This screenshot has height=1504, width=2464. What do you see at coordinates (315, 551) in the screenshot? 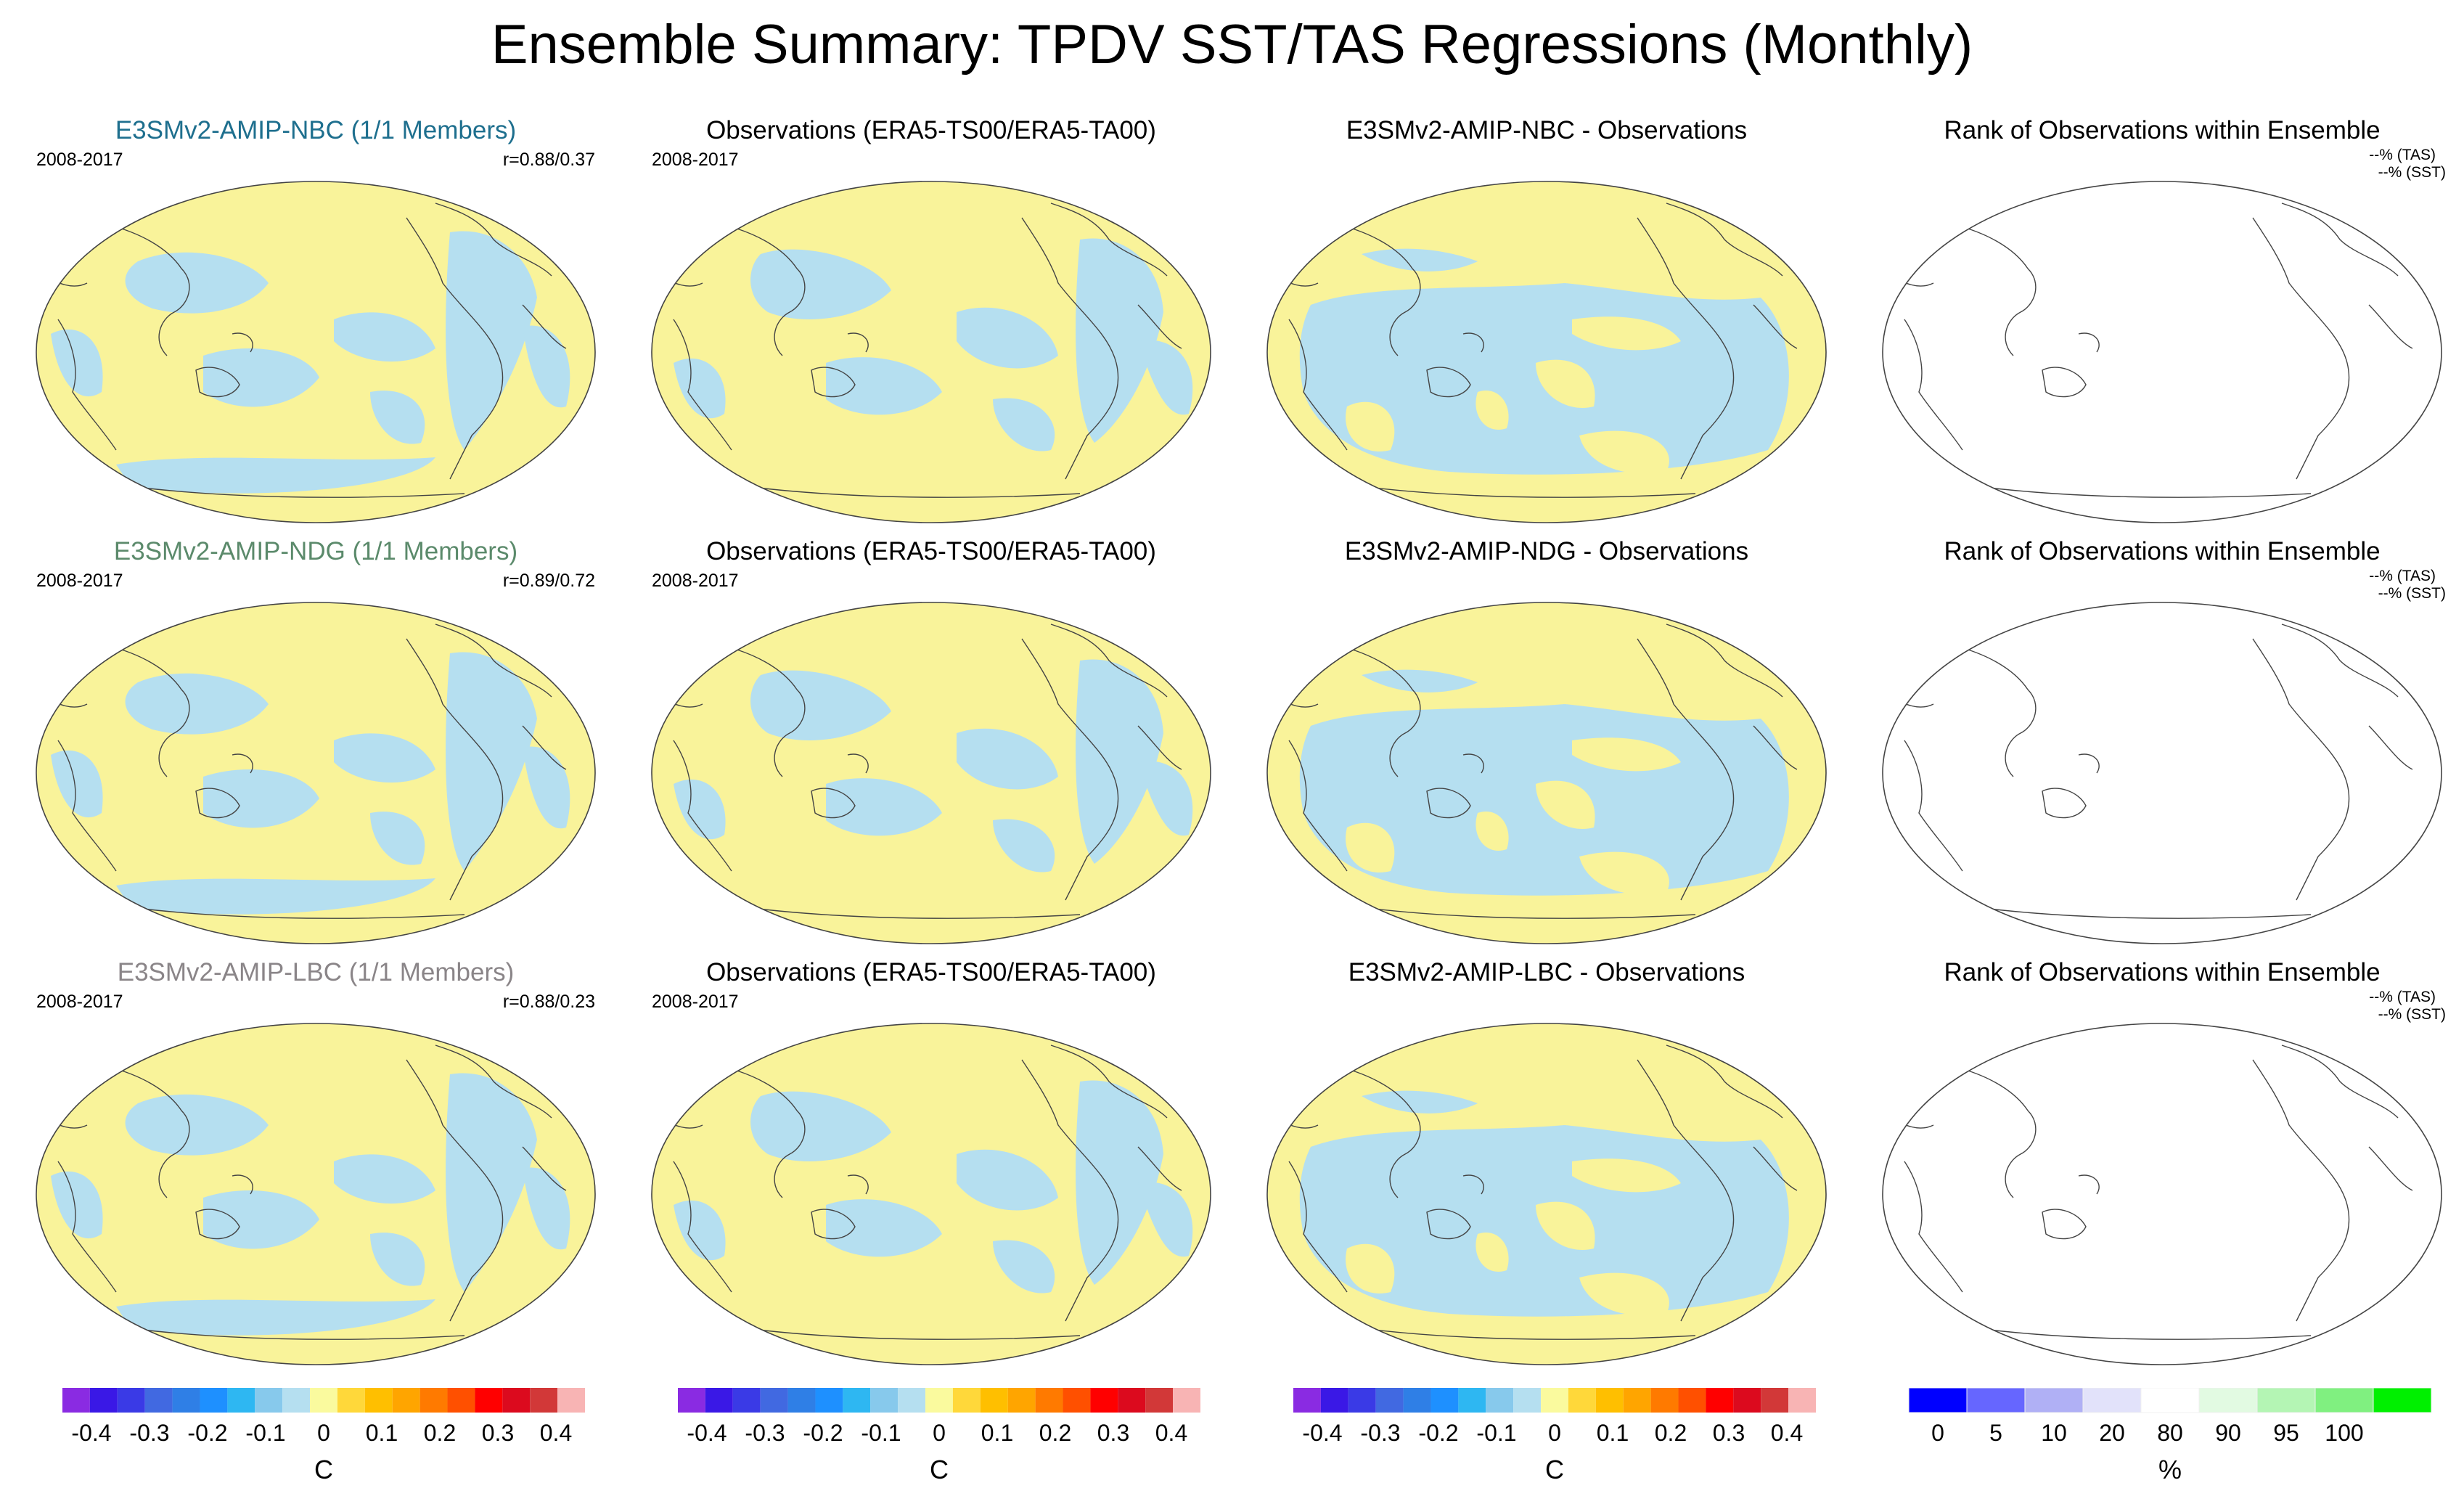
I see `panel-title: E3SMv2-AMIP-NDG (1/1 Members)` at bounding box center [315, 551].